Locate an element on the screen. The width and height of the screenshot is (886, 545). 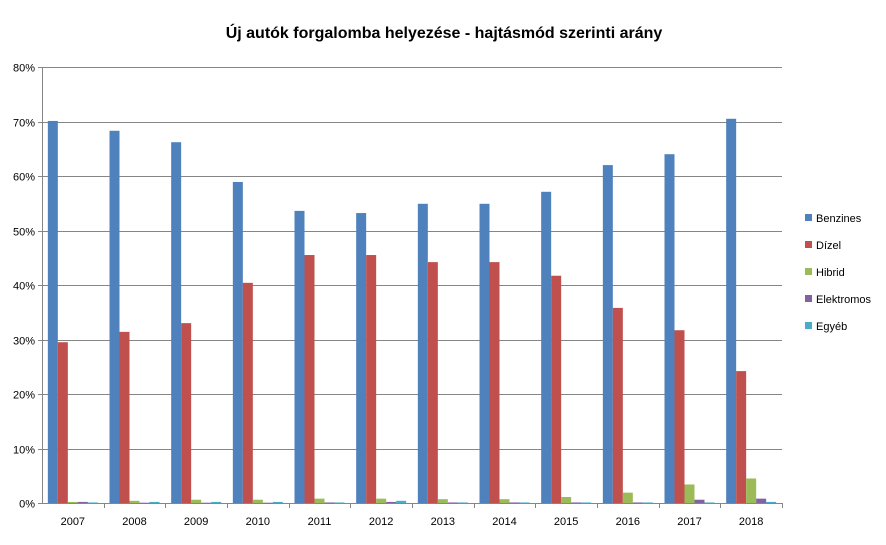
x-tick-label: 2010 is located at coordinates (258, 522).